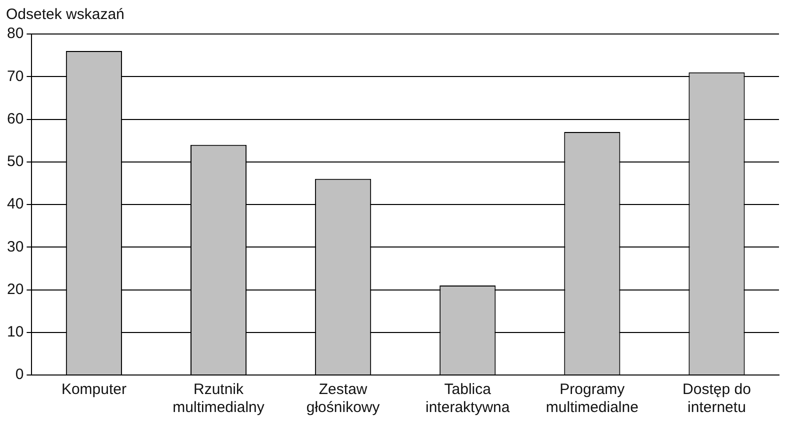  I want to click on x-tick-label: Zestaw głośnikowy, so click(343, 398).